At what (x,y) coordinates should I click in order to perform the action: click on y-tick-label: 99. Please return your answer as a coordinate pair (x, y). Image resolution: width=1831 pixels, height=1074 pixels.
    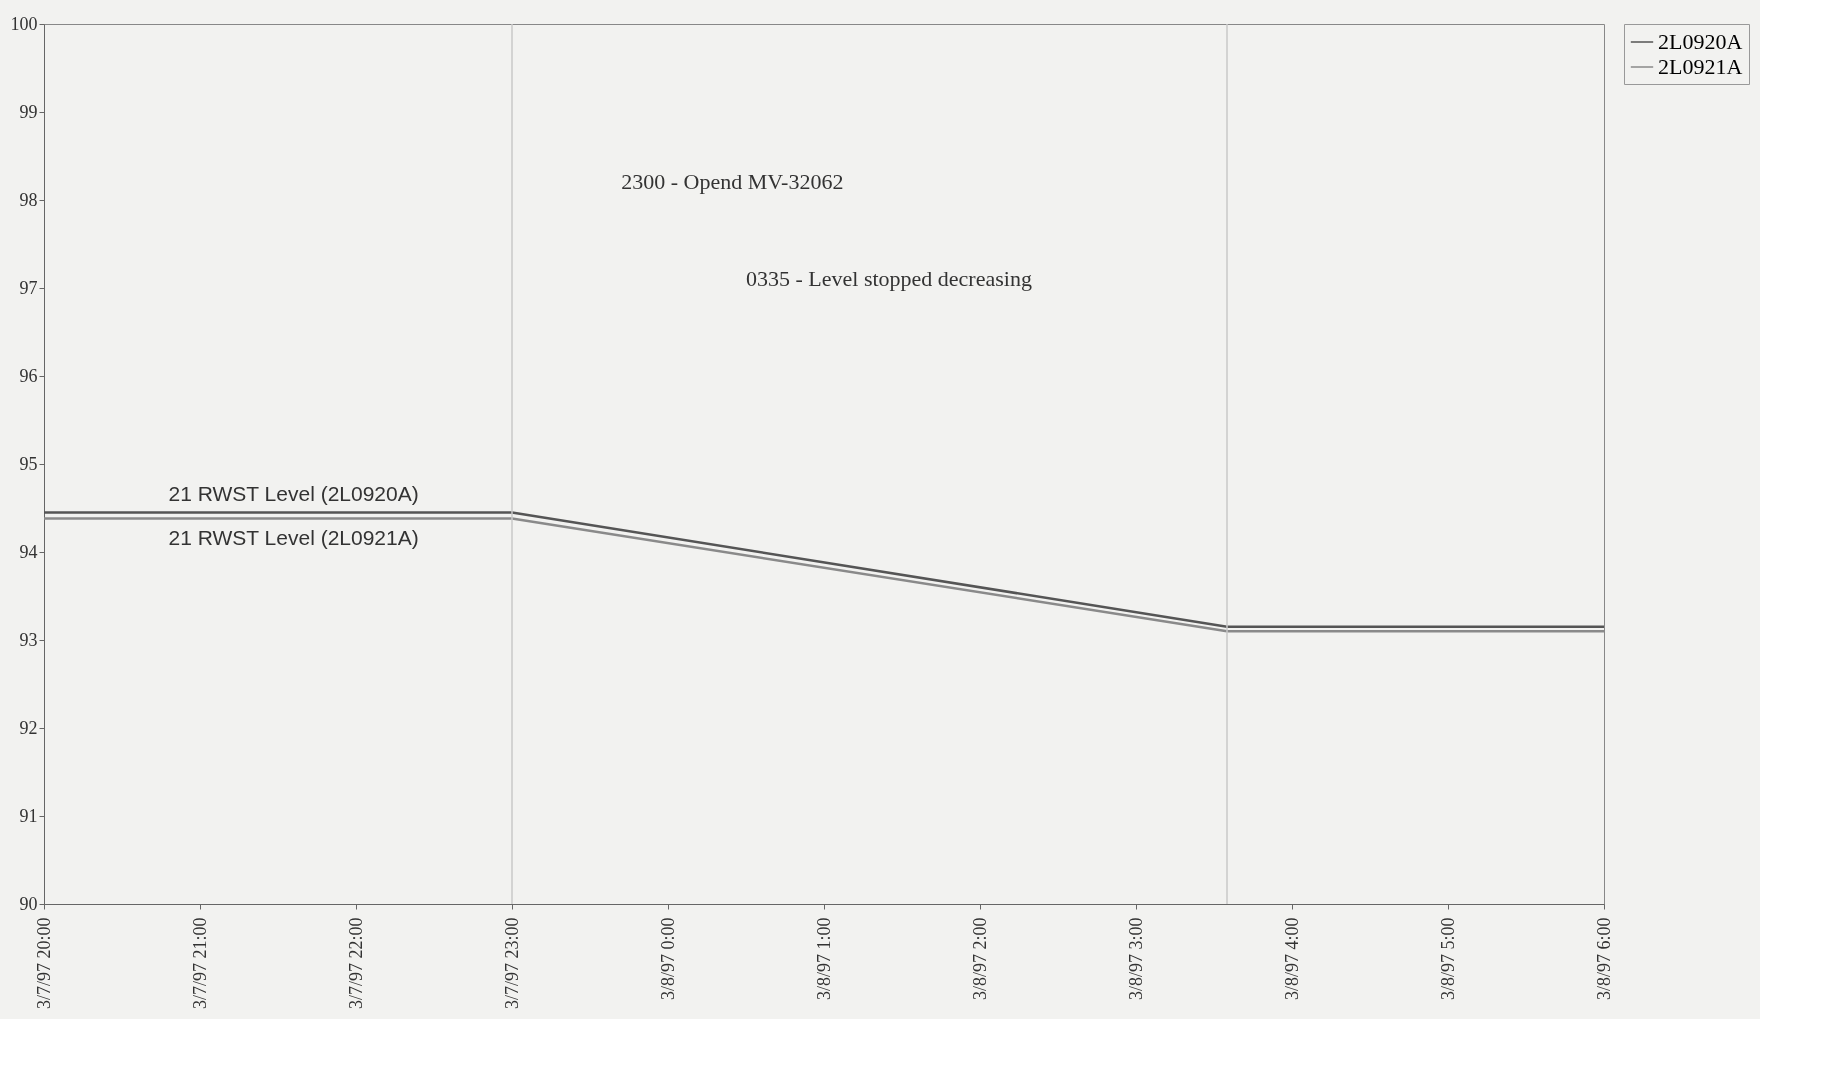
    Looking at the image, I should click on (28, 111).